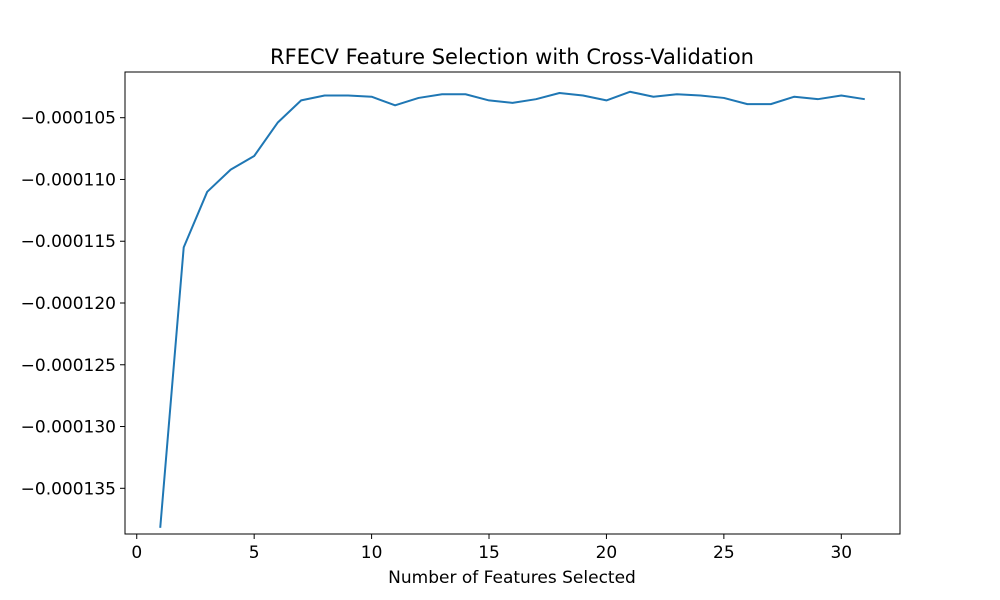 The image size is (1000, 600). I want to click on y-tick-label: −0.000135, so click(68, 489).